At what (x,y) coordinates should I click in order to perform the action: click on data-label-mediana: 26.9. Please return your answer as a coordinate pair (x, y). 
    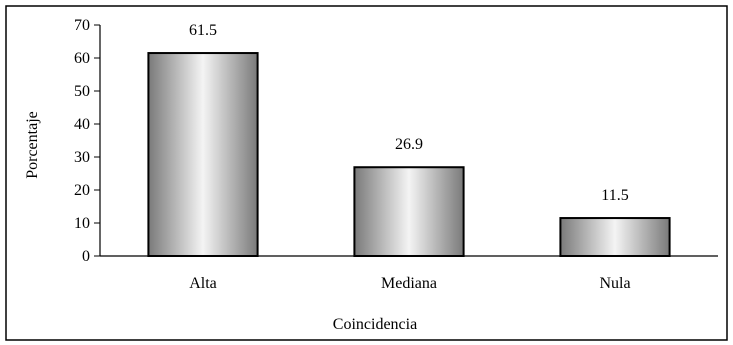
    Looking at the image, I should click on (409, 144).